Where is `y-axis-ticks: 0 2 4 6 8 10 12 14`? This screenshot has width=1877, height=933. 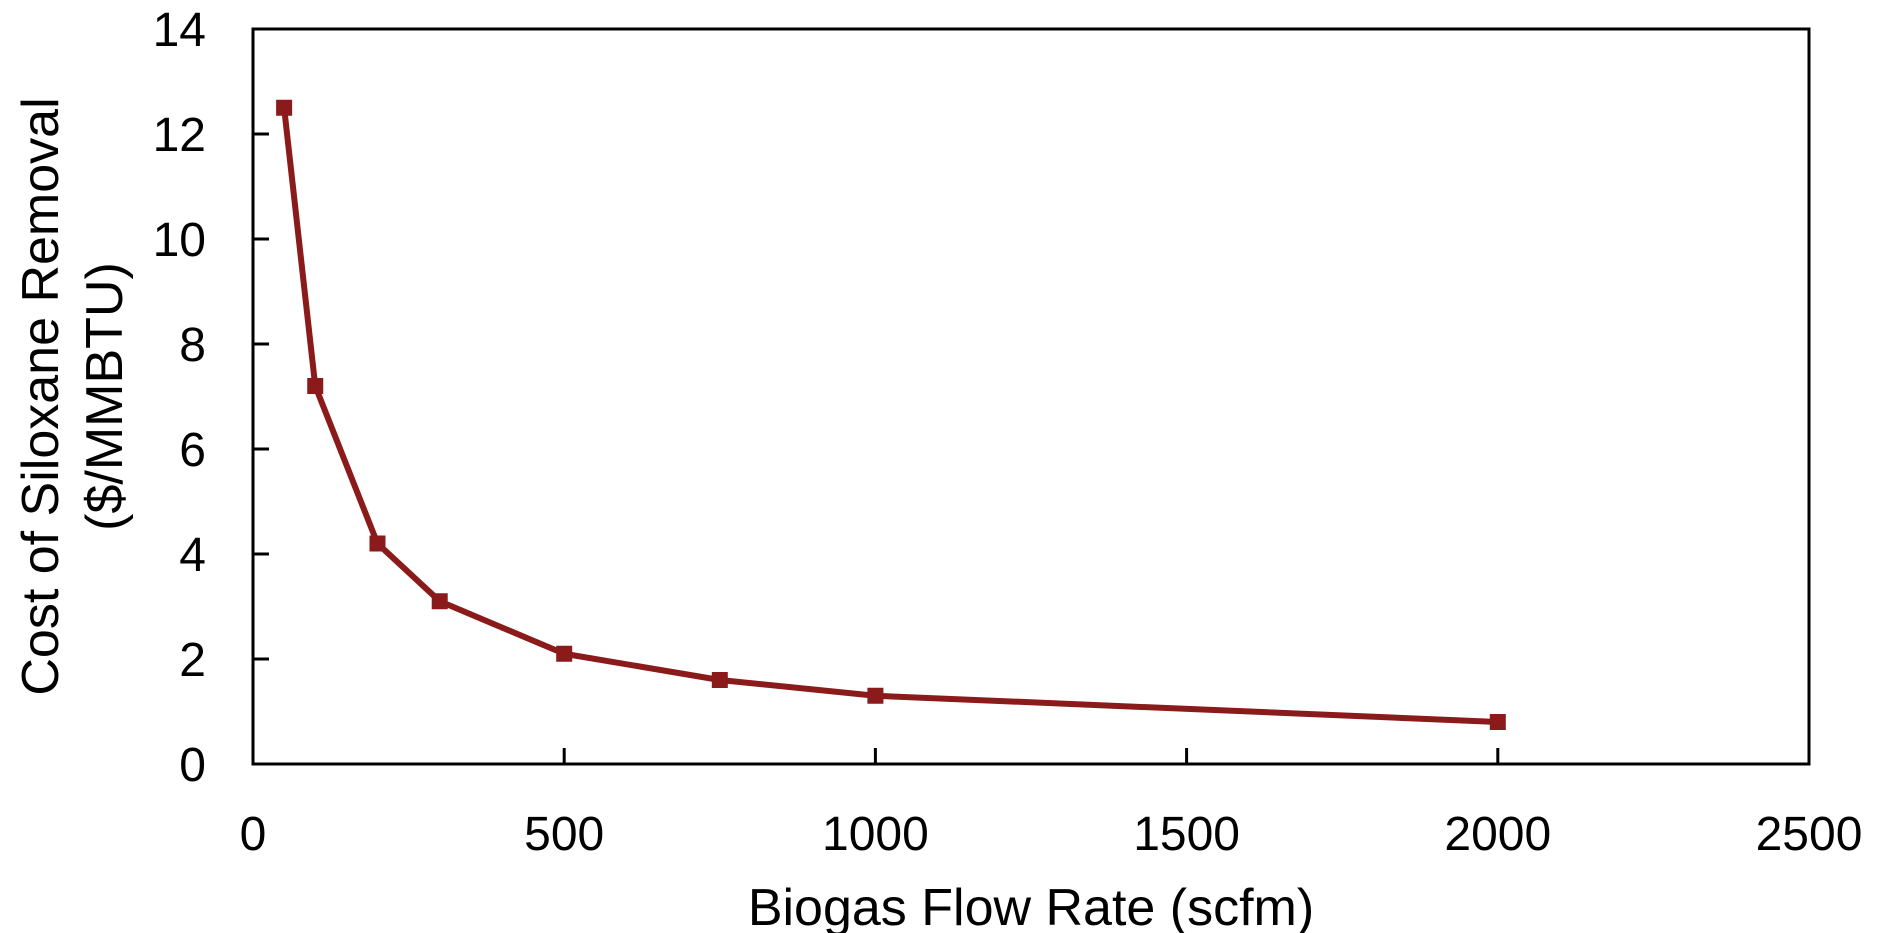 y-axis-ticks: 0 2 4 6 8 10 12 14 is located at coordinates (211, 398).